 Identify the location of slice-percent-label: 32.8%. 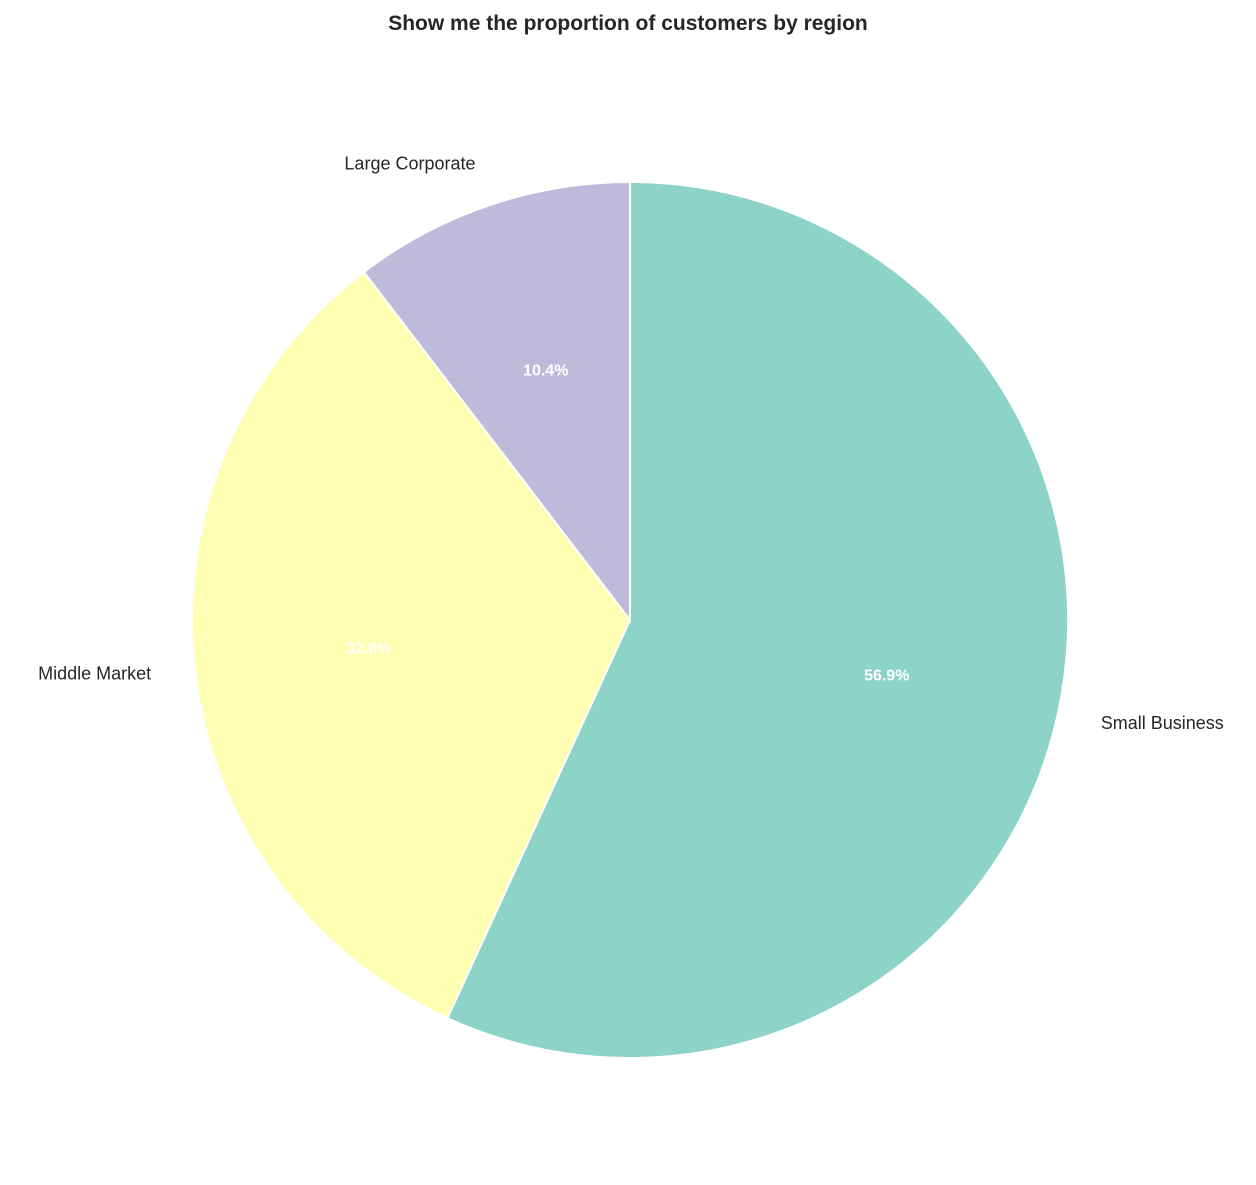
(368, 649).